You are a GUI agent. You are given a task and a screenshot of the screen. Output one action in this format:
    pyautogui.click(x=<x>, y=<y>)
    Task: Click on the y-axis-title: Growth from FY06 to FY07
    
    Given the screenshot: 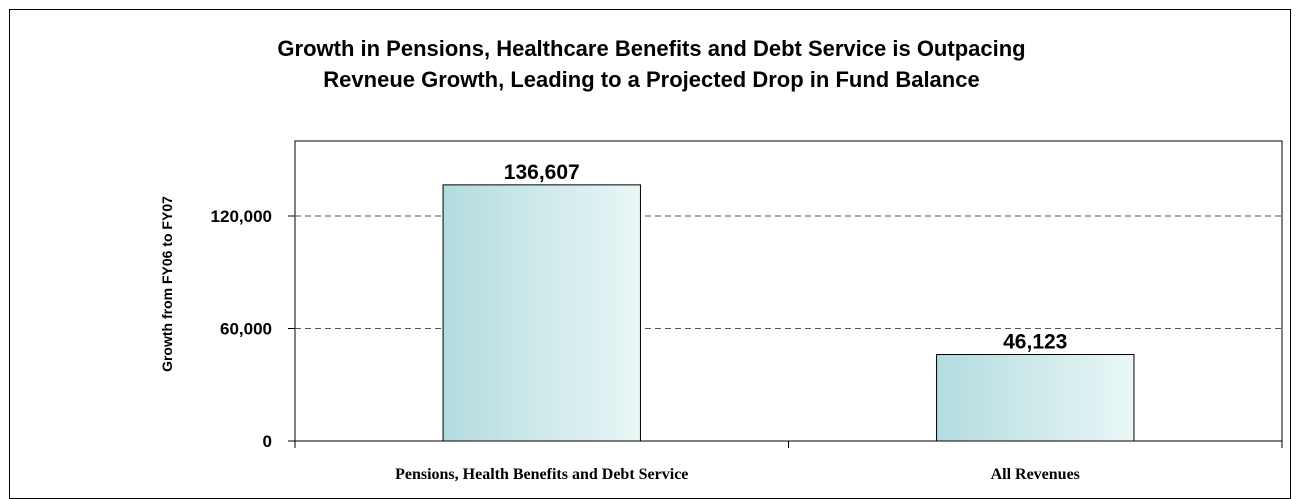 What is the action you would take?
    pyautogui.click(x=167, y=284)
    